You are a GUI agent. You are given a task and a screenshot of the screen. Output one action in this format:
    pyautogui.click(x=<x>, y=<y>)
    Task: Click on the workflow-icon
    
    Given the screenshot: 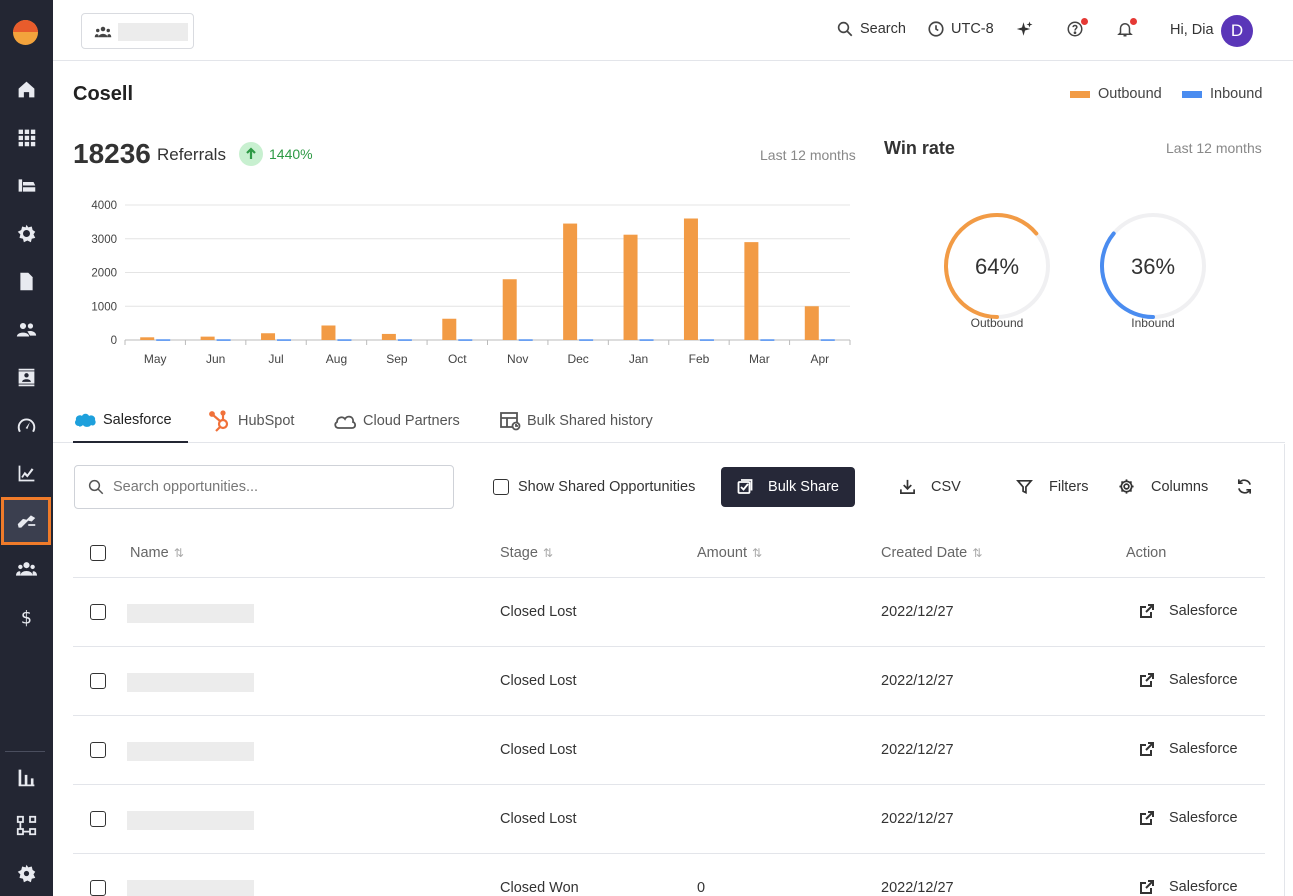 What is the action you would take?
    pyautogui.click(x=26, y=825)
    